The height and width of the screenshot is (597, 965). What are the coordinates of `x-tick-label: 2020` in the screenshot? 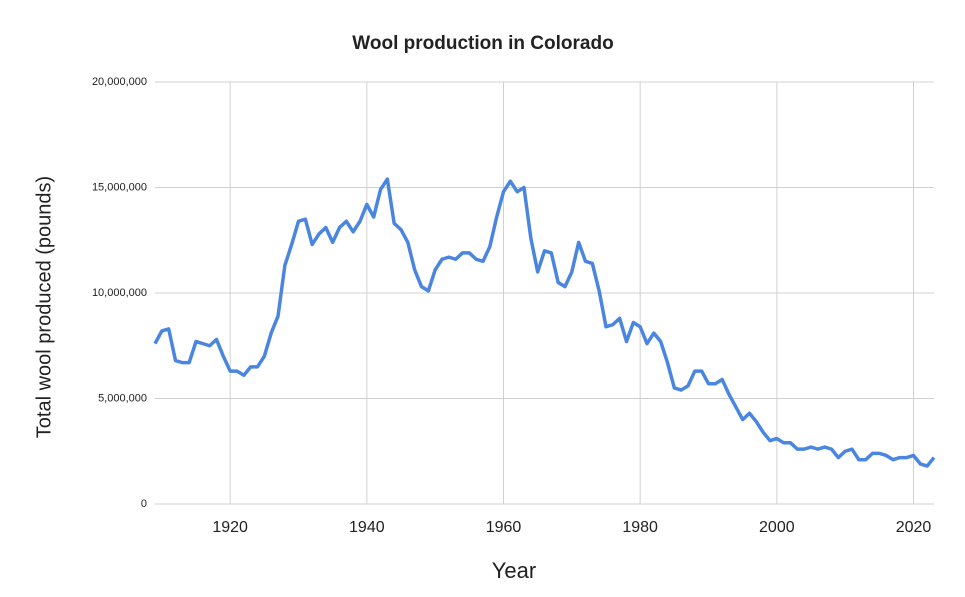 It's located at (914, 527).